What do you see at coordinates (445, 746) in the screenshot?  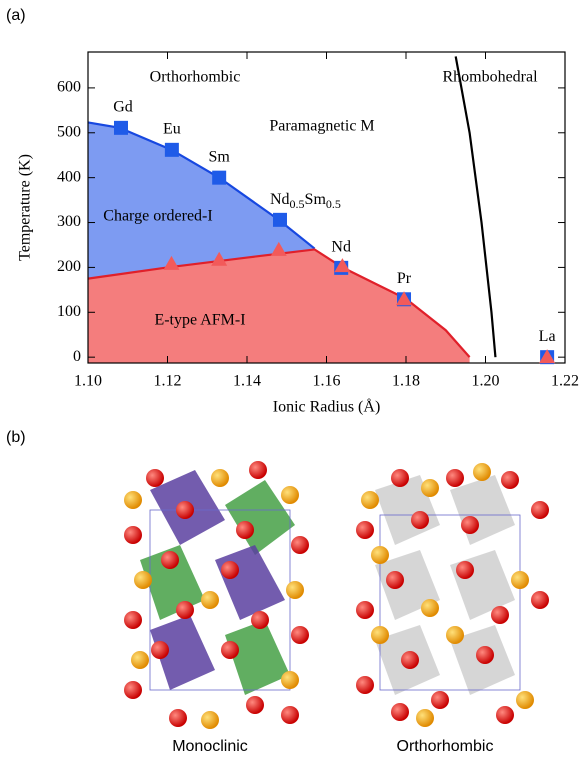 I see `structure-caption: Orthorhombic` at bounding box center [445, 746].